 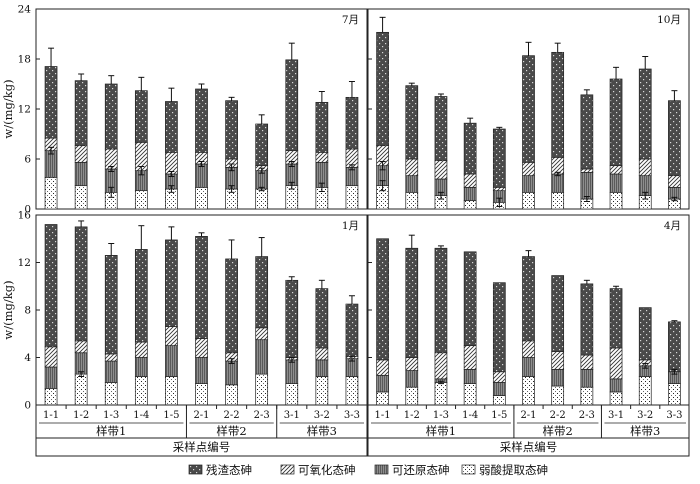 I want to click on category-label-2-3: 2-3, so click(x=587, y=415).